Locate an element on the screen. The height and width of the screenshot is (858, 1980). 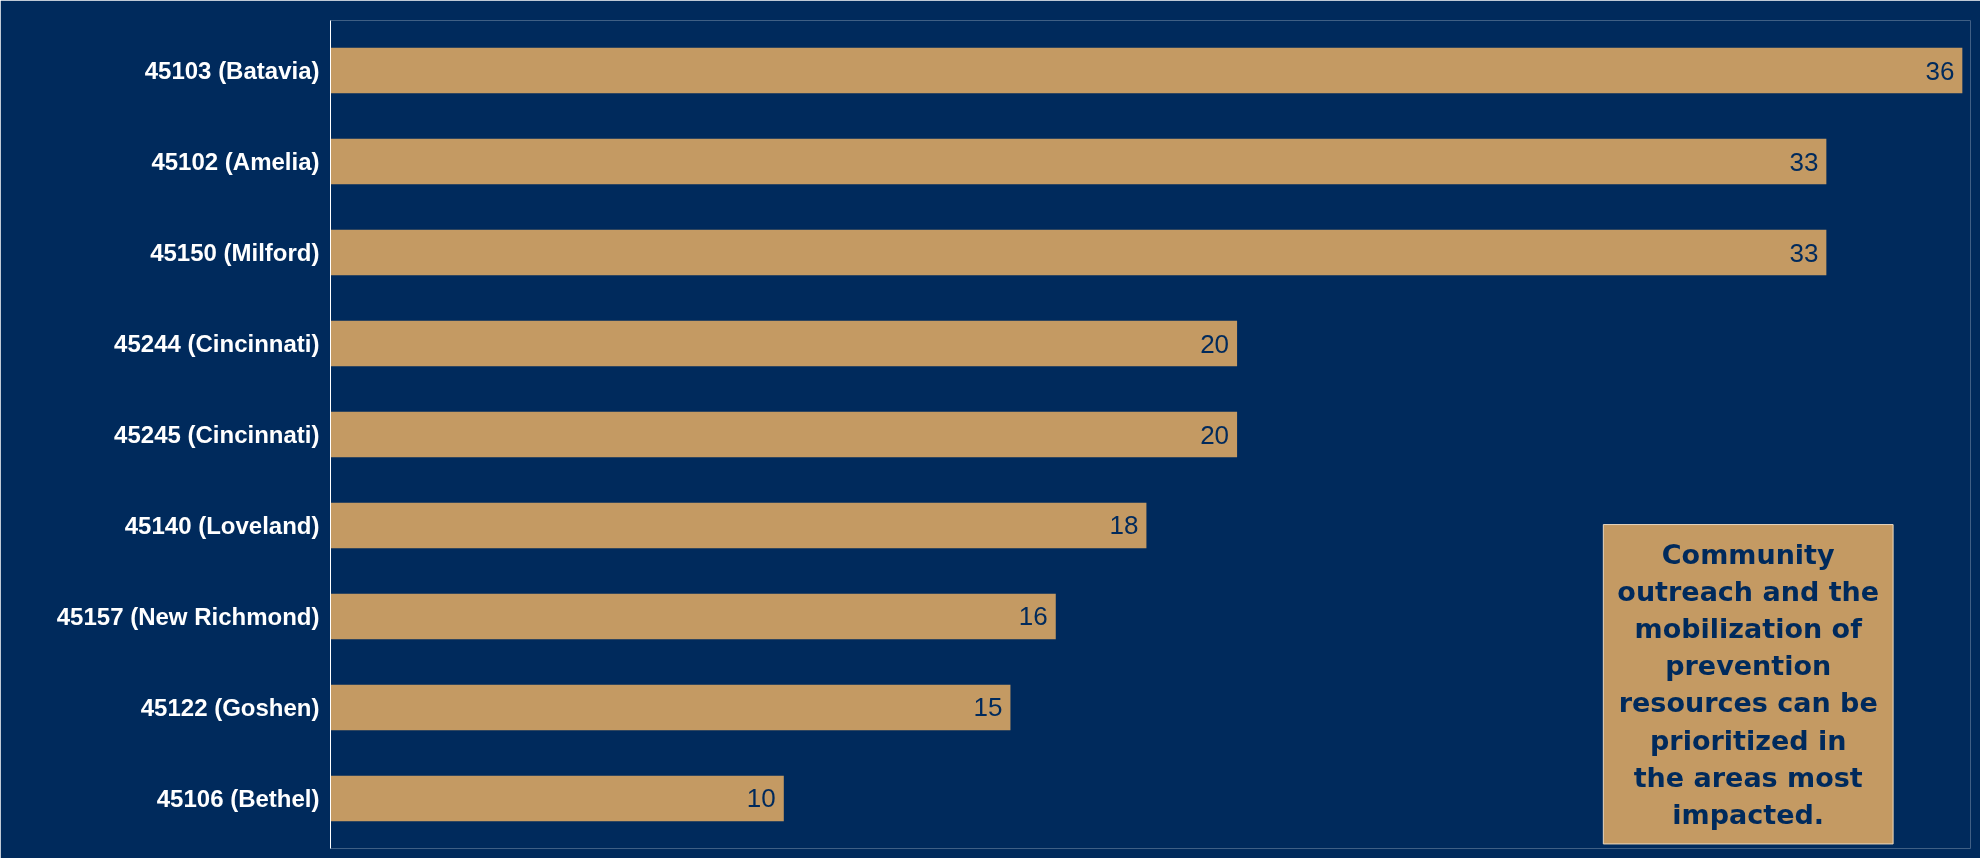
y-tick-label: 45106 (Bethel) is located at coordinates (238, 798).